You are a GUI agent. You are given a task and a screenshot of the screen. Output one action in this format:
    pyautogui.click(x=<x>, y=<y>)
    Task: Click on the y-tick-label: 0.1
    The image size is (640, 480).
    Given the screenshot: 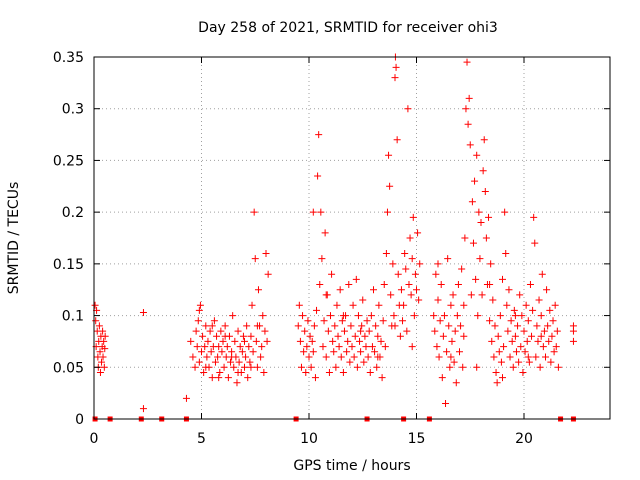 What is the action you would take?
    pyautogui.click(x=73, y=317)
    